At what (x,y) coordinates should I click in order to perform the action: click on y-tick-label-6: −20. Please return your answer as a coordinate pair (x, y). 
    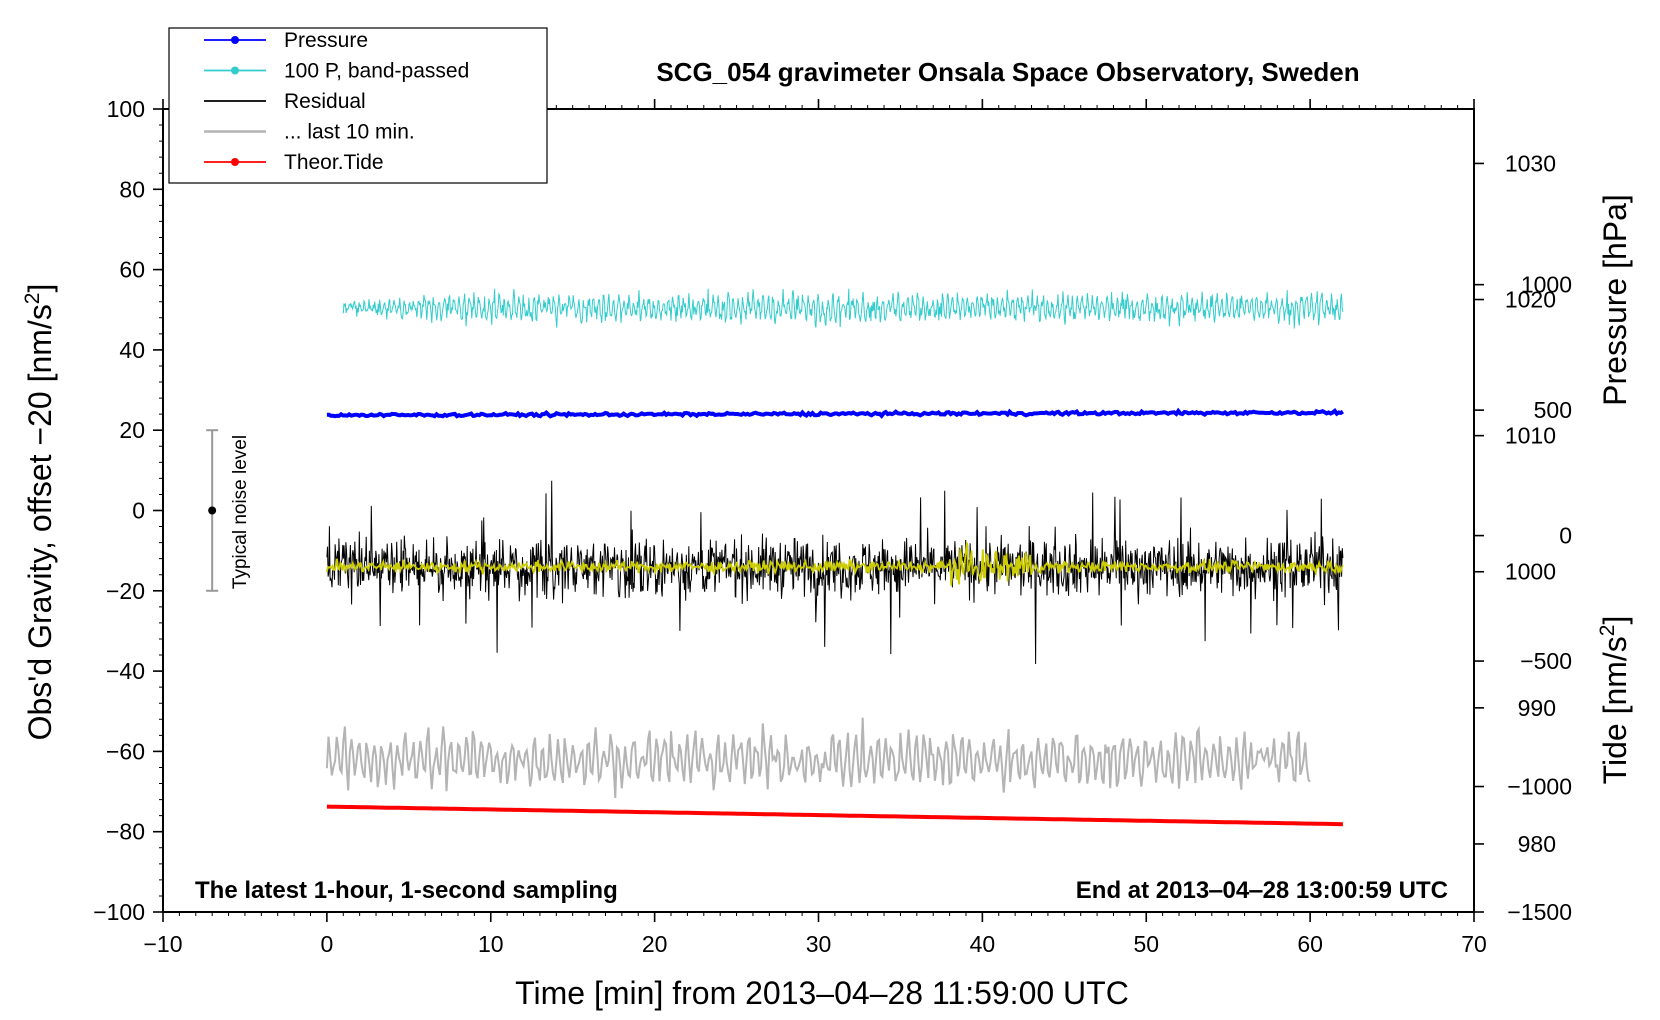
    Looking at the image, I should click on (125, 591).